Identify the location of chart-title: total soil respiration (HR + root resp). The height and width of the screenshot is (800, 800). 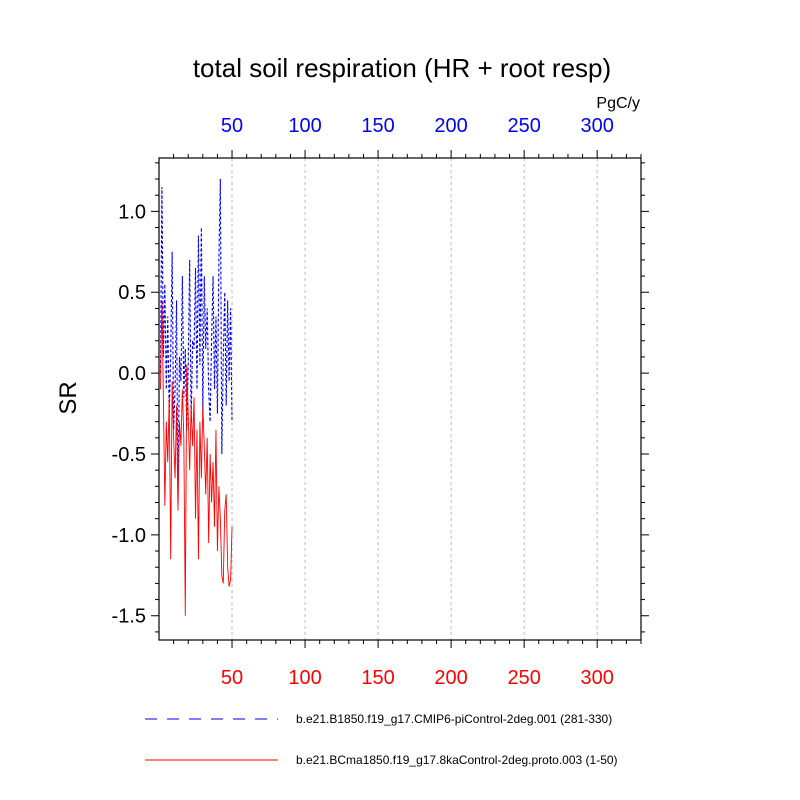
(402, 68).